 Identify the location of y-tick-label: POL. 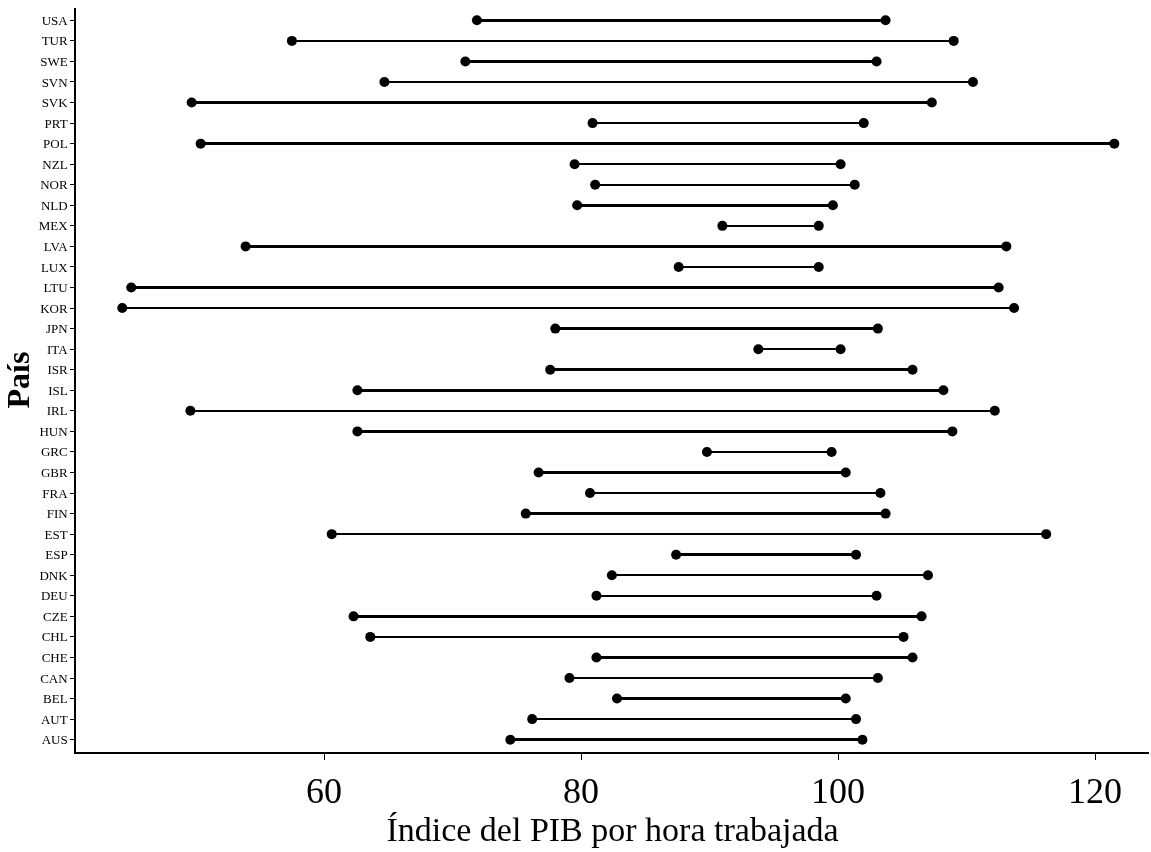
(55, 144).